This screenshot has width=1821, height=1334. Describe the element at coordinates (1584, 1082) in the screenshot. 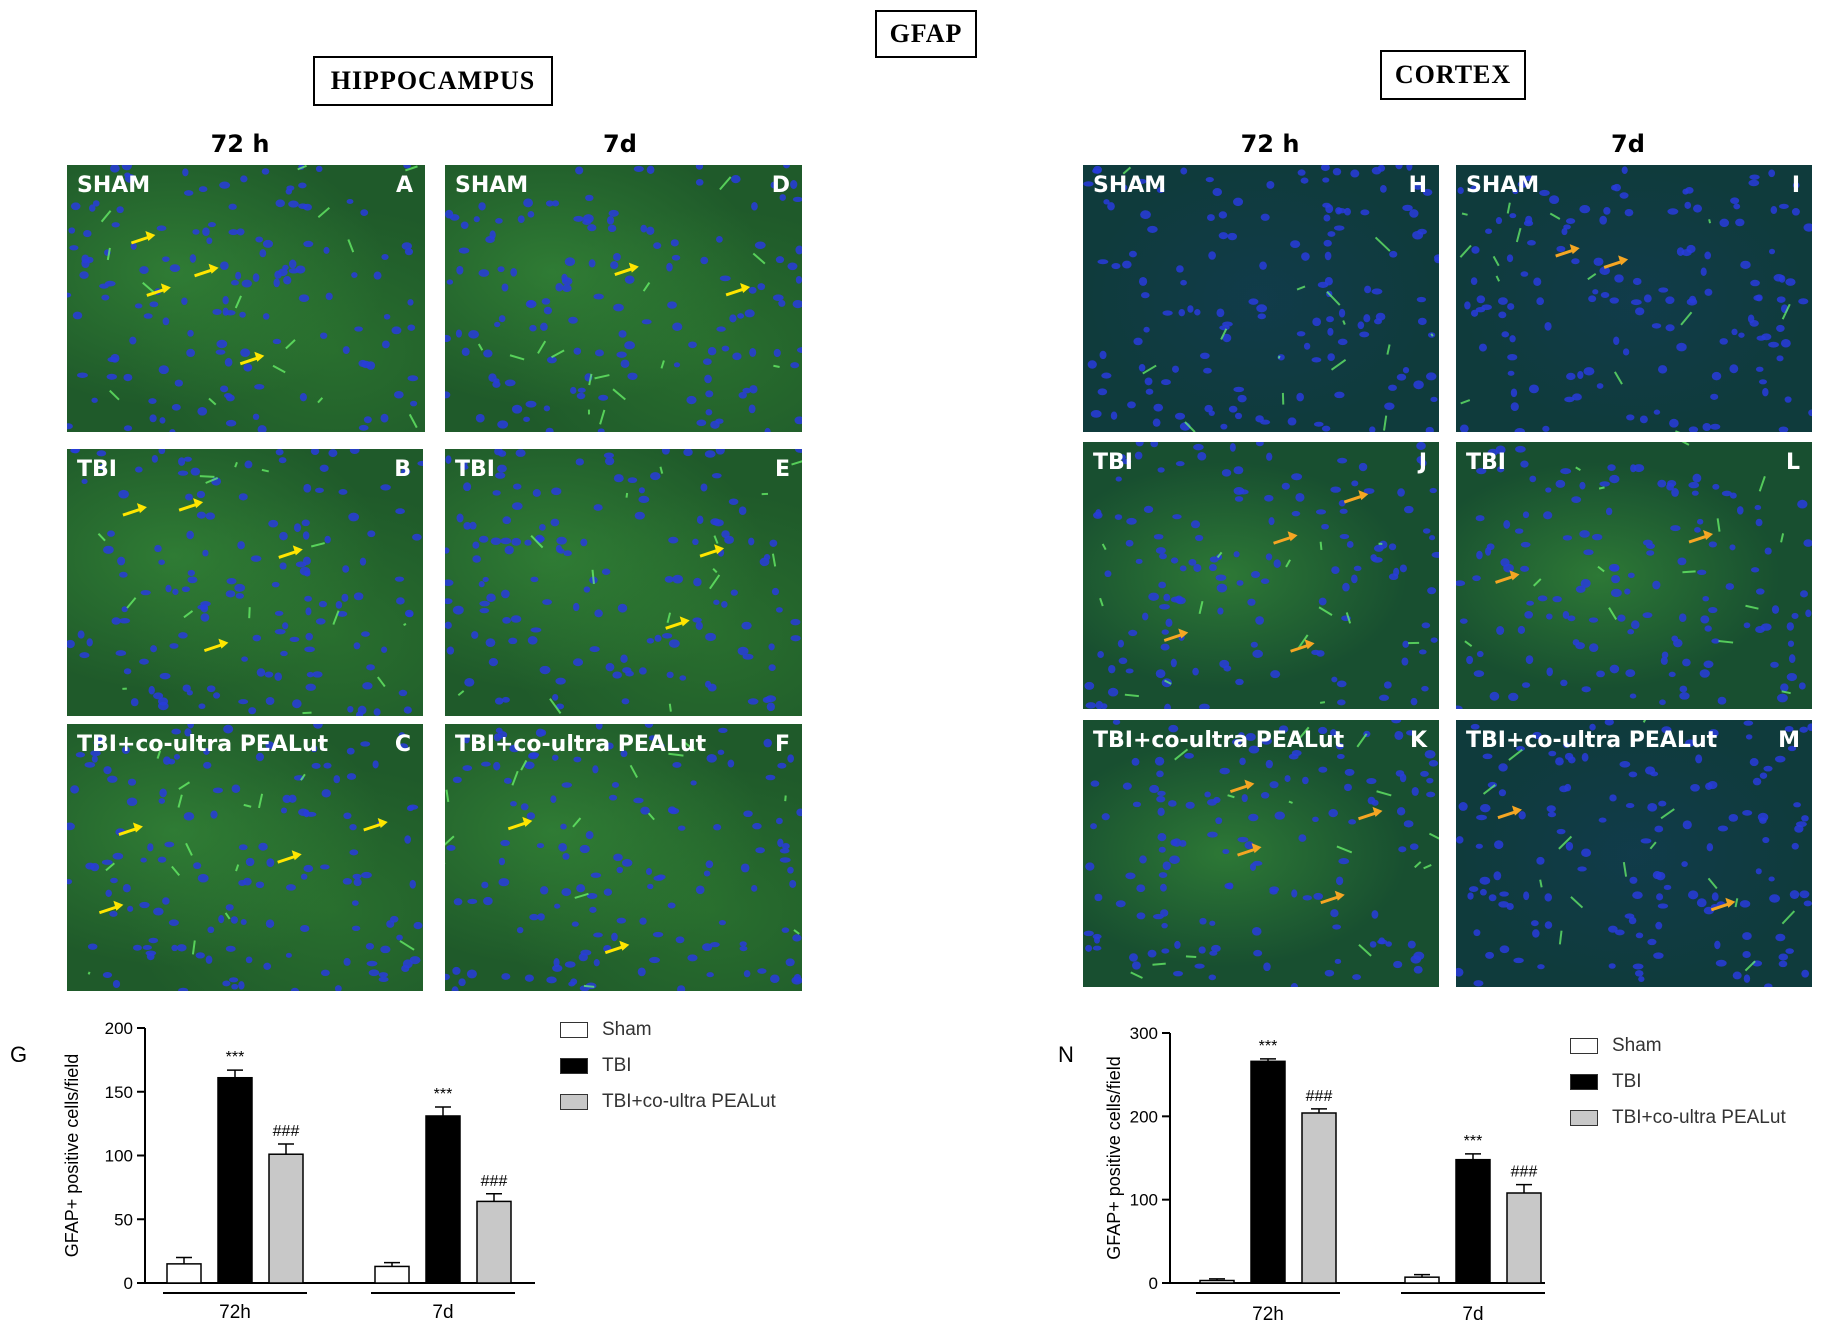

I see `legend-swatch` at that location.